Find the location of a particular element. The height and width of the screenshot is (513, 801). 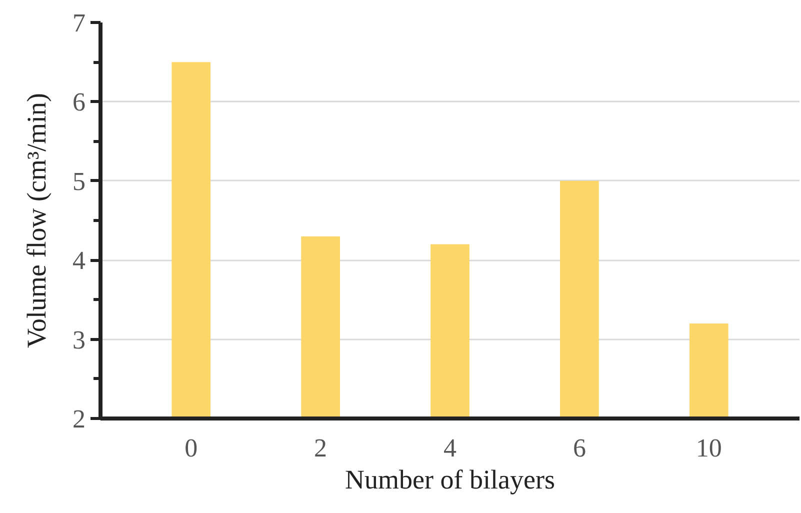

x-tick-label: 0 is located at coordinates (191, 448).